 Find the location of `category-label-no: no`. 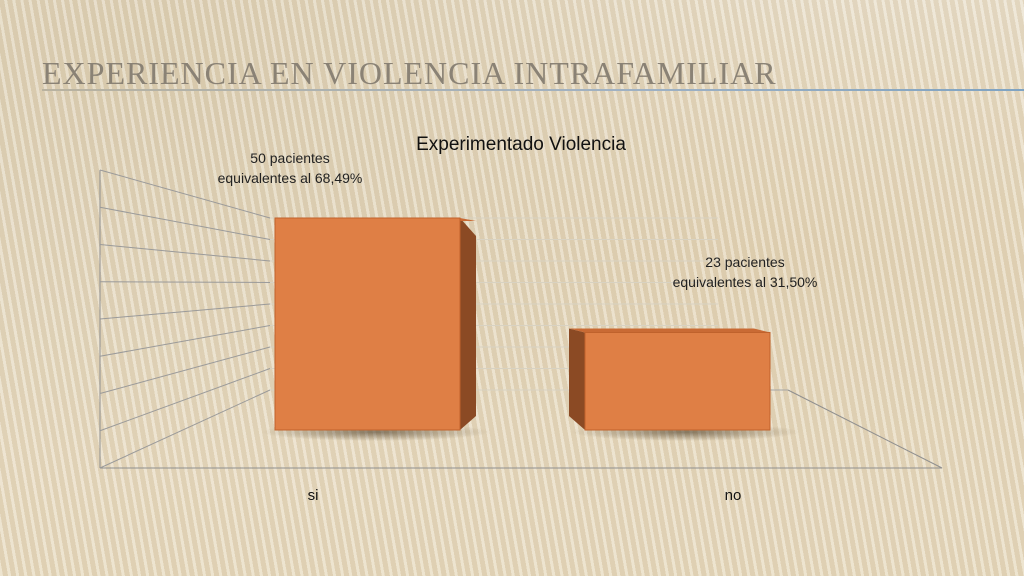

category-label-no: no is located at coordinates (733, 495).